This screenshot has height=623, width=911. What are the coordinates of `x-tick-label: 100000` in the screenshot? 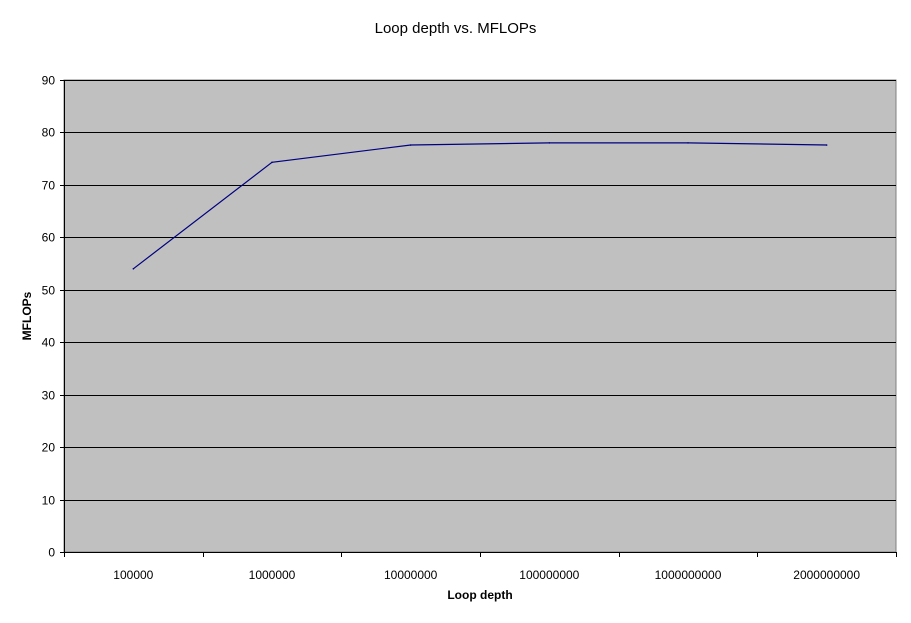 It's located at (133, 575).